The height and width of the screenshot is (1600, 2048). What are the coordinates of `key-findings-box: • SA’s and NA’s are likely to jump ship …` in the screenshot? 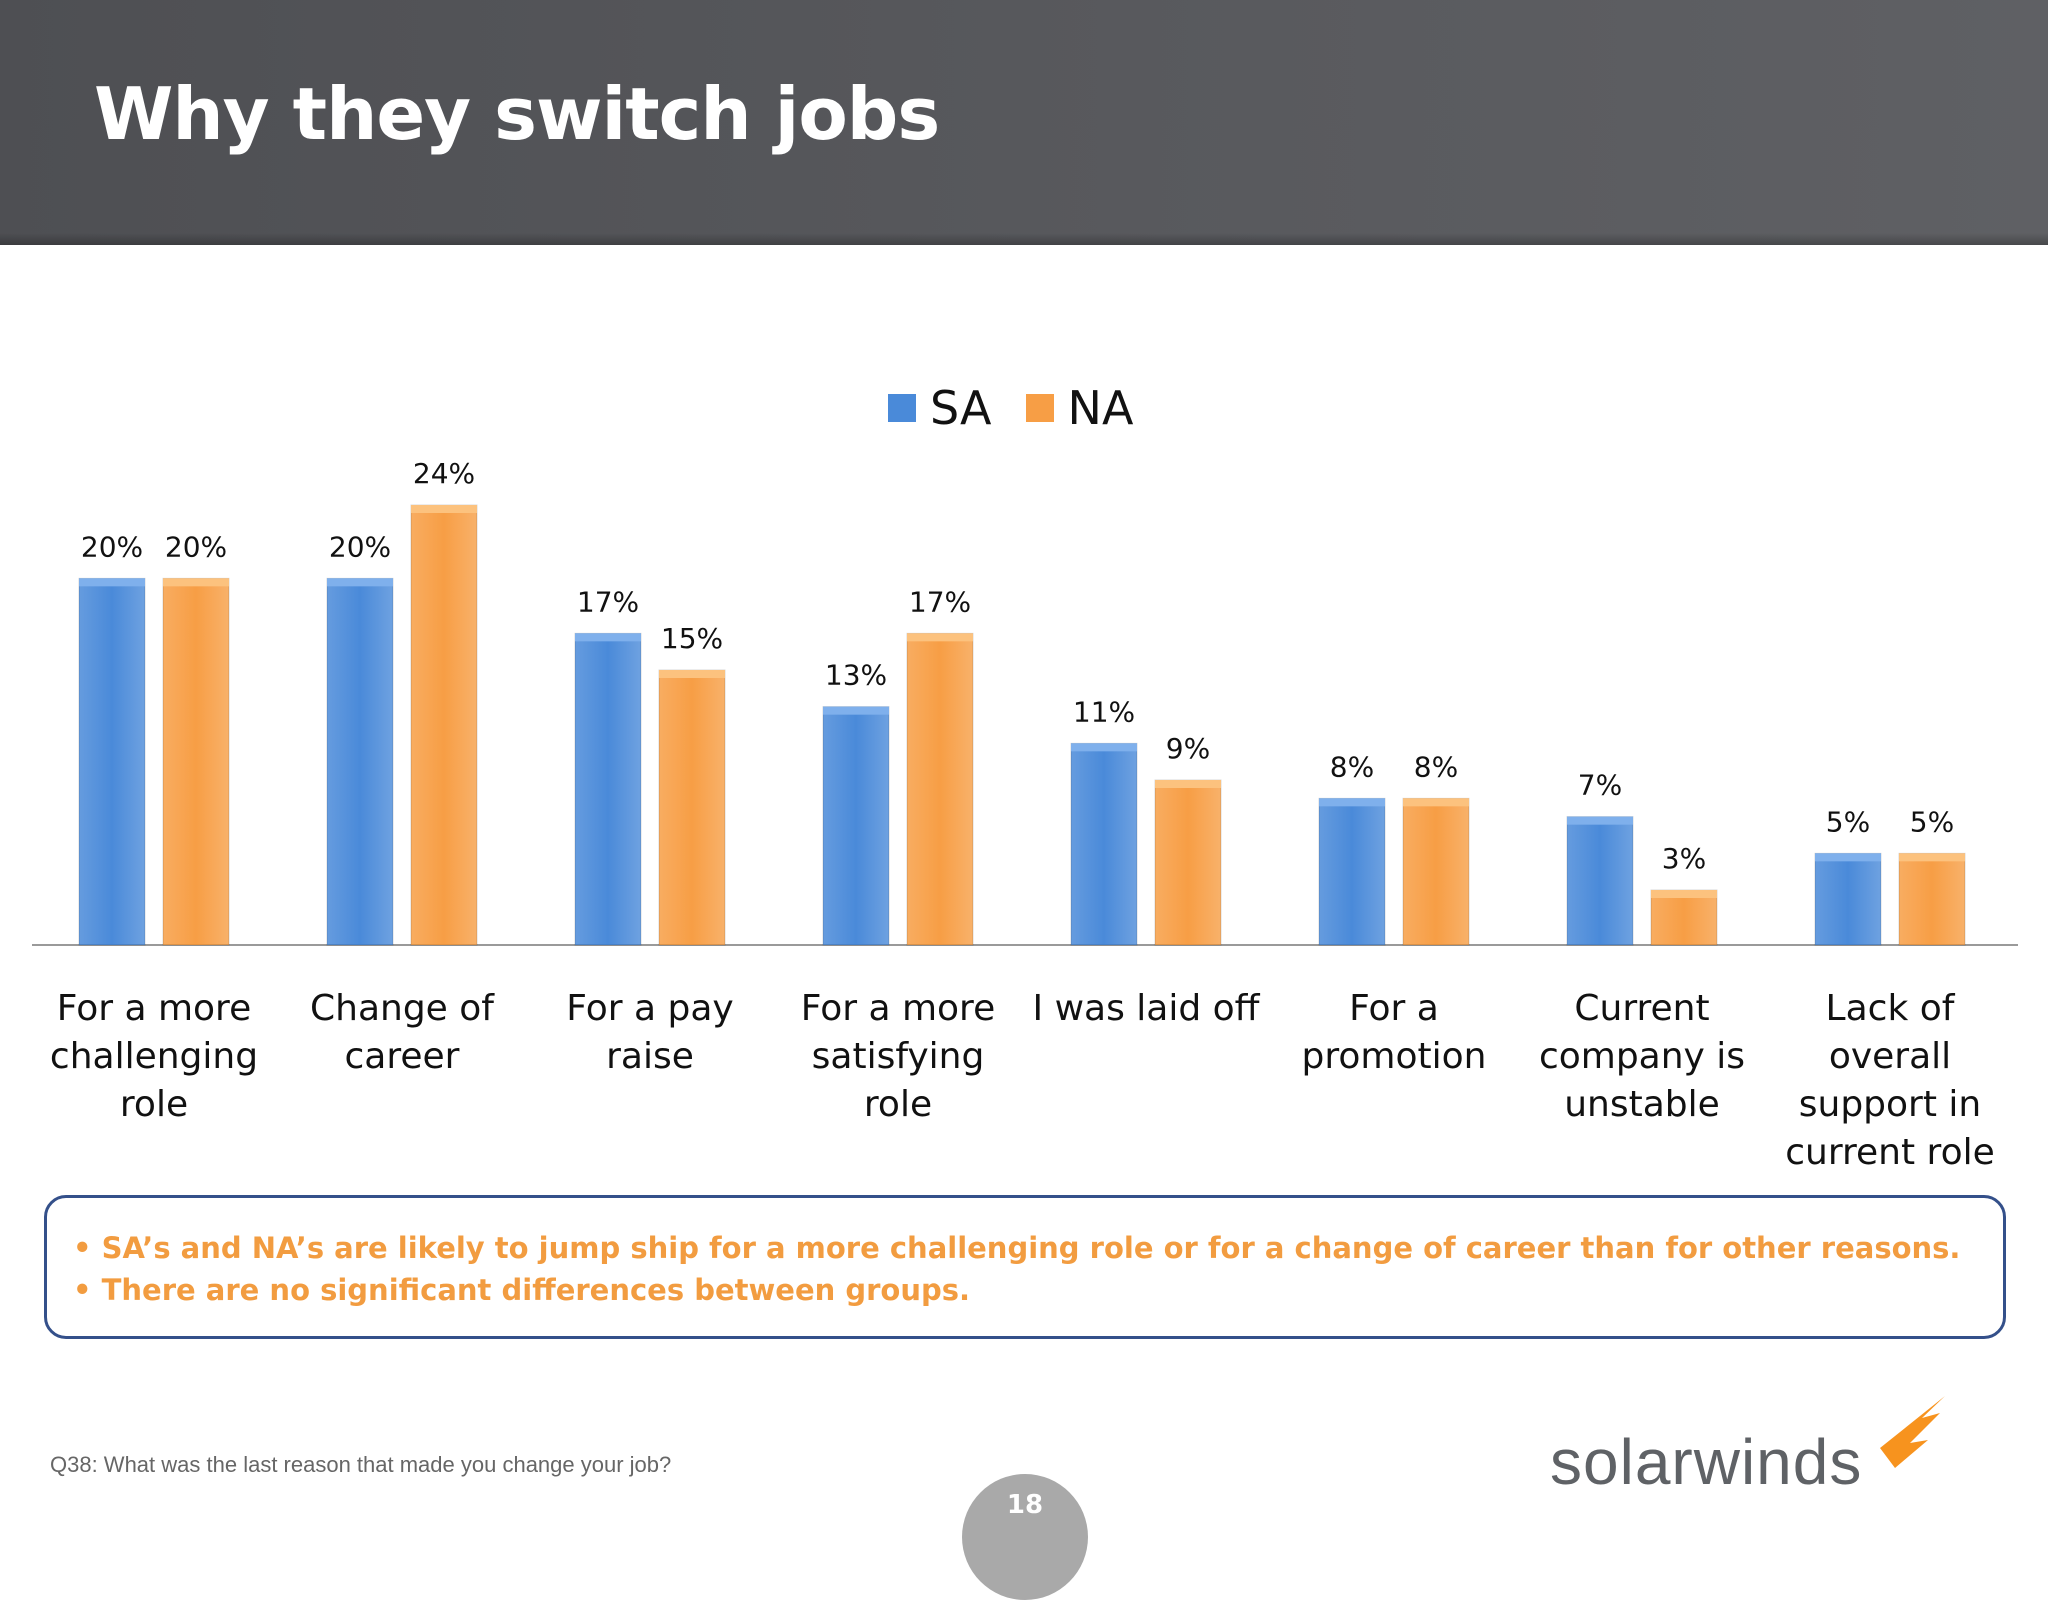 It's located at (1025, 1267).